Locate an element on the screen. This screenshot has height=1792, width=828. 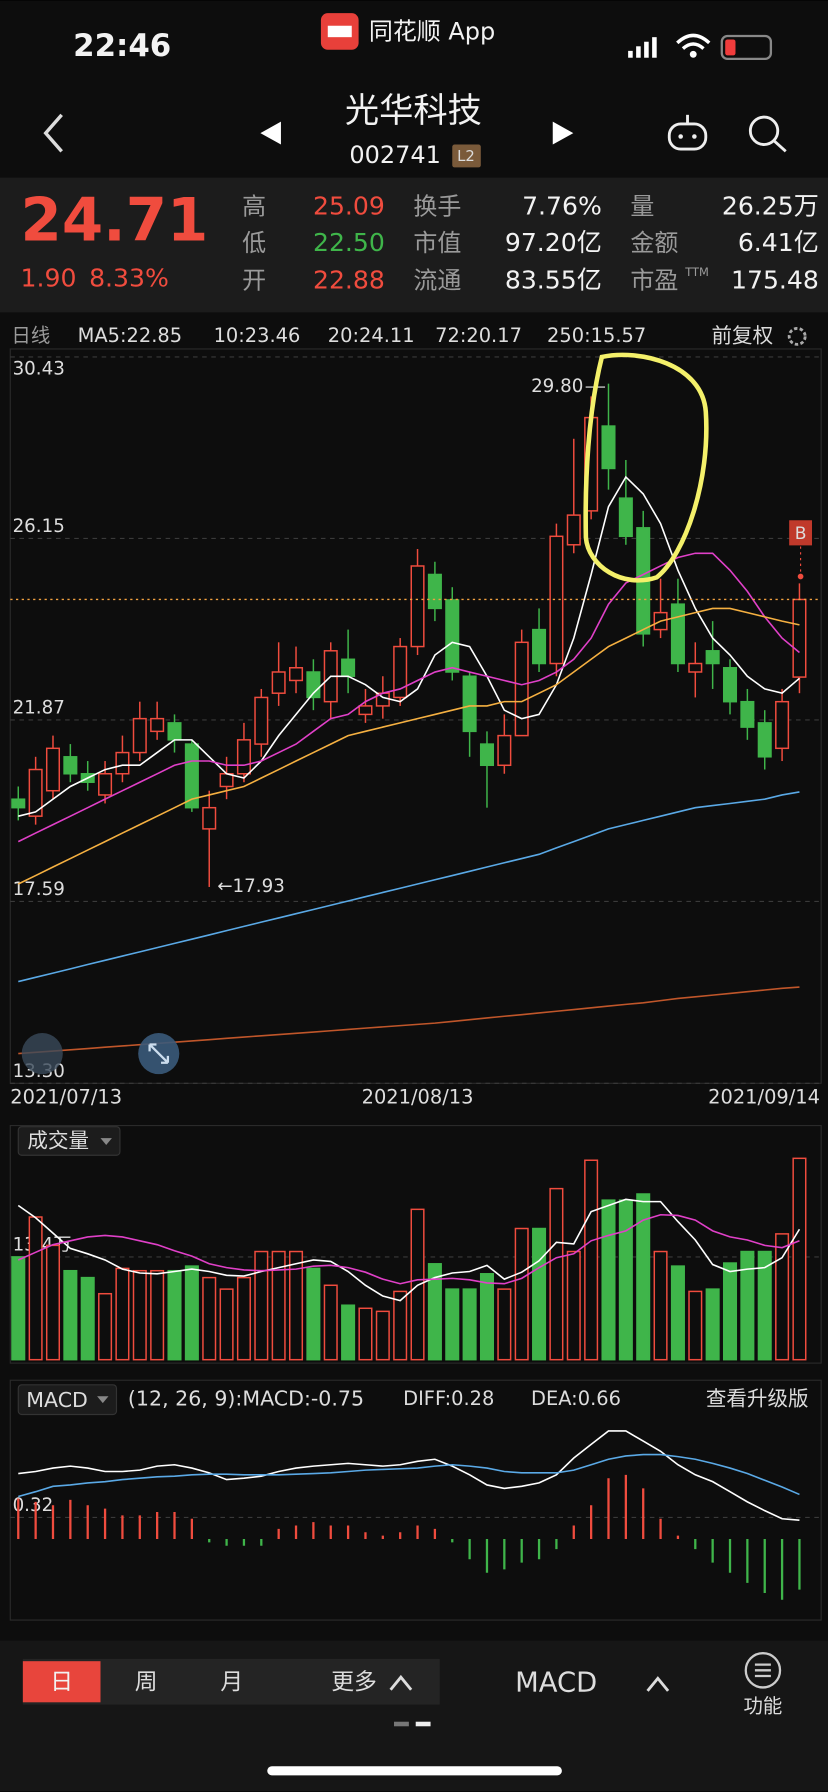
field-label: 流通 is located at coordinates (437, 281).